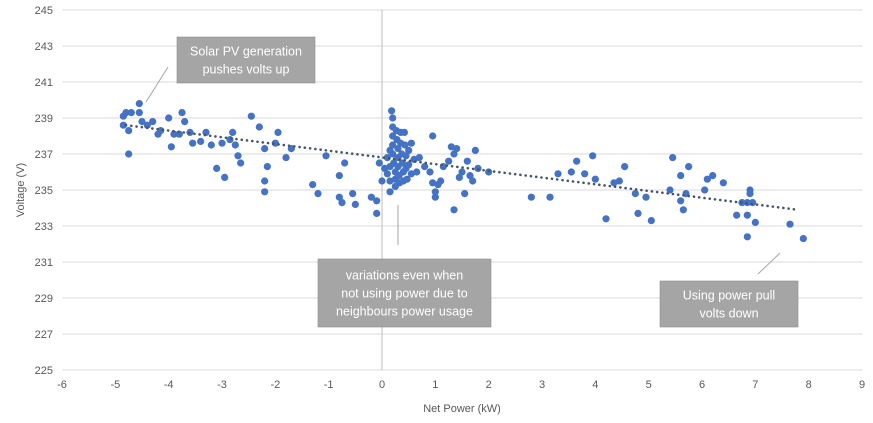  What do you see at coordinates (44, 83) in the screenshot?
I see `y-tick-label: 241` at bounding box center [44, 83].